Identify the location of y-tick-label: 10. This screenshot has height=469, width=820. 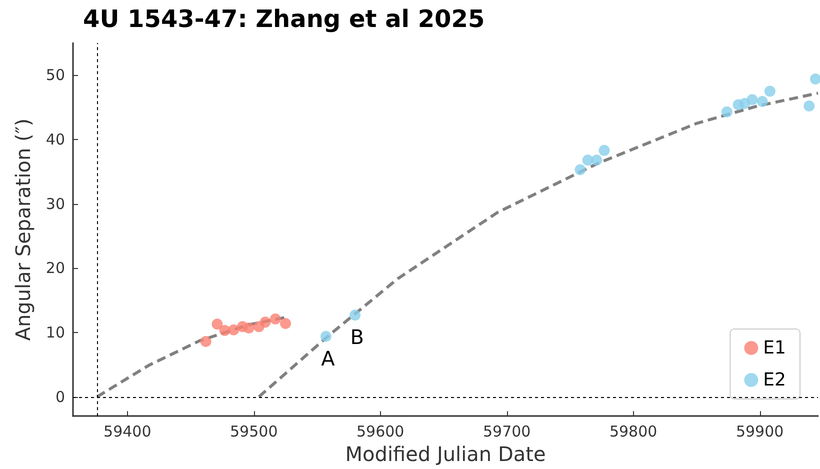
(55, 332).